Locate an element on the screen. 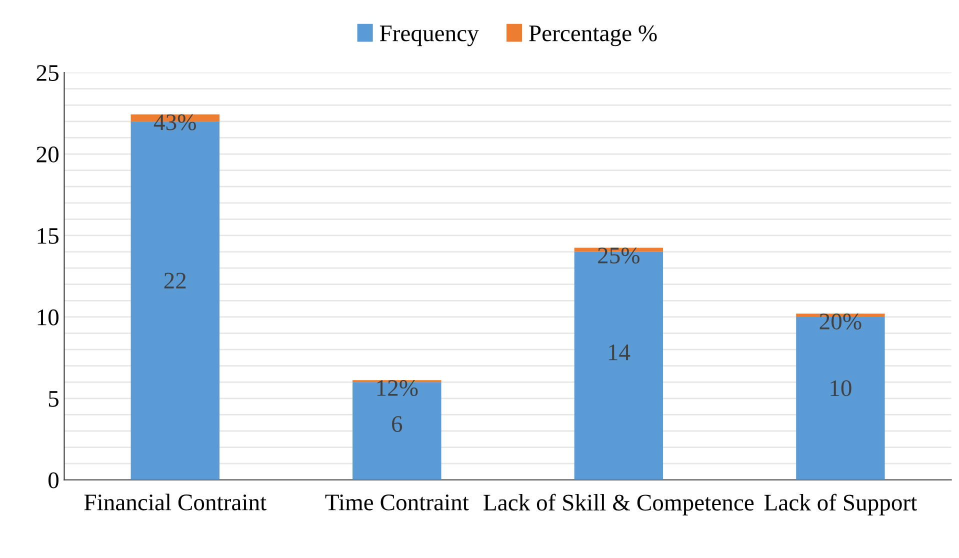 This screenshot has width=959, height=558. data-label: 25% is located at coordinates (619, 256).